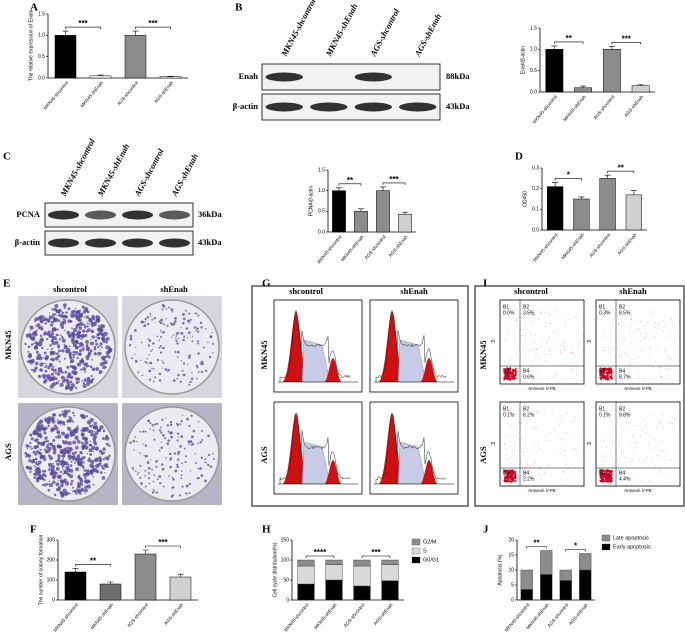 Image resolution: width=685 pixels, height=636 pixels. Describe the element at coordinates (306, 291) in the screenshot. I see `column-label: shcontrol` at that location.